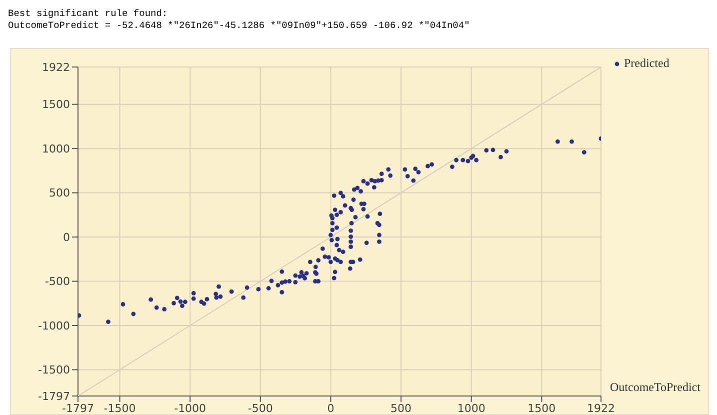 The width and height of the screenshot is (717, 415). Describe the element at coordinates (190, 408) in the screenshot. I see `x-tick-label: -1000` at that location.